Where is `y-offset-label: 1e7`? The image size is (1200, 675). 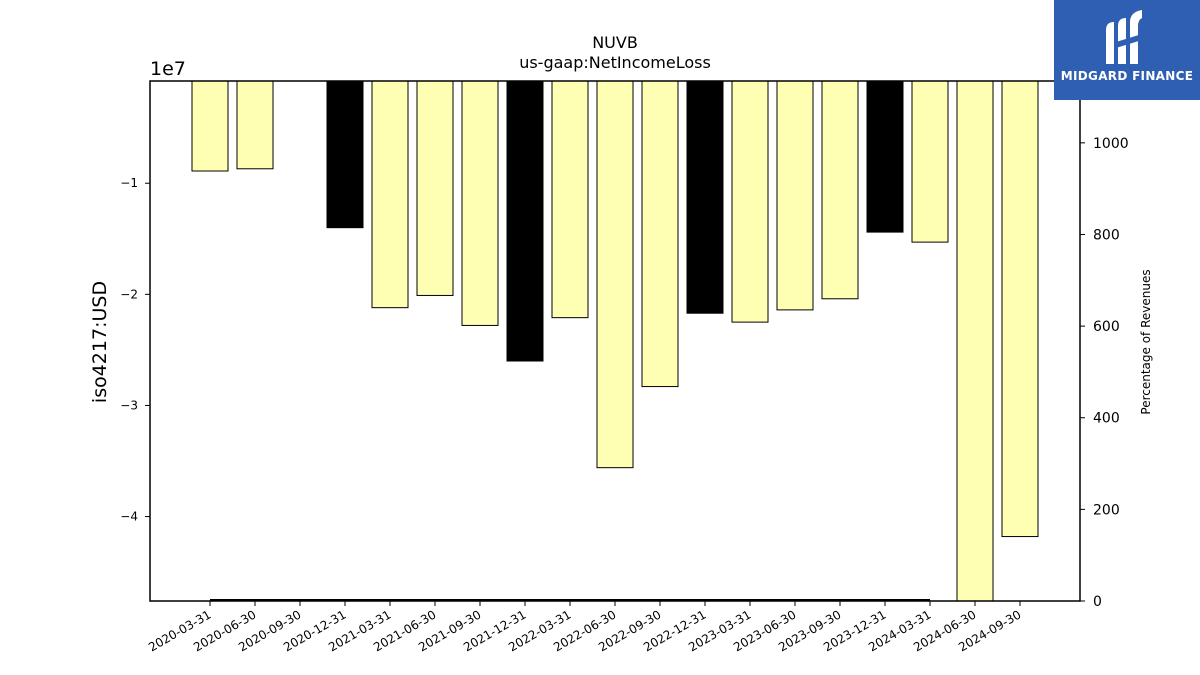
y-offset-label: 1e7 is located at coordinates (168, 69).